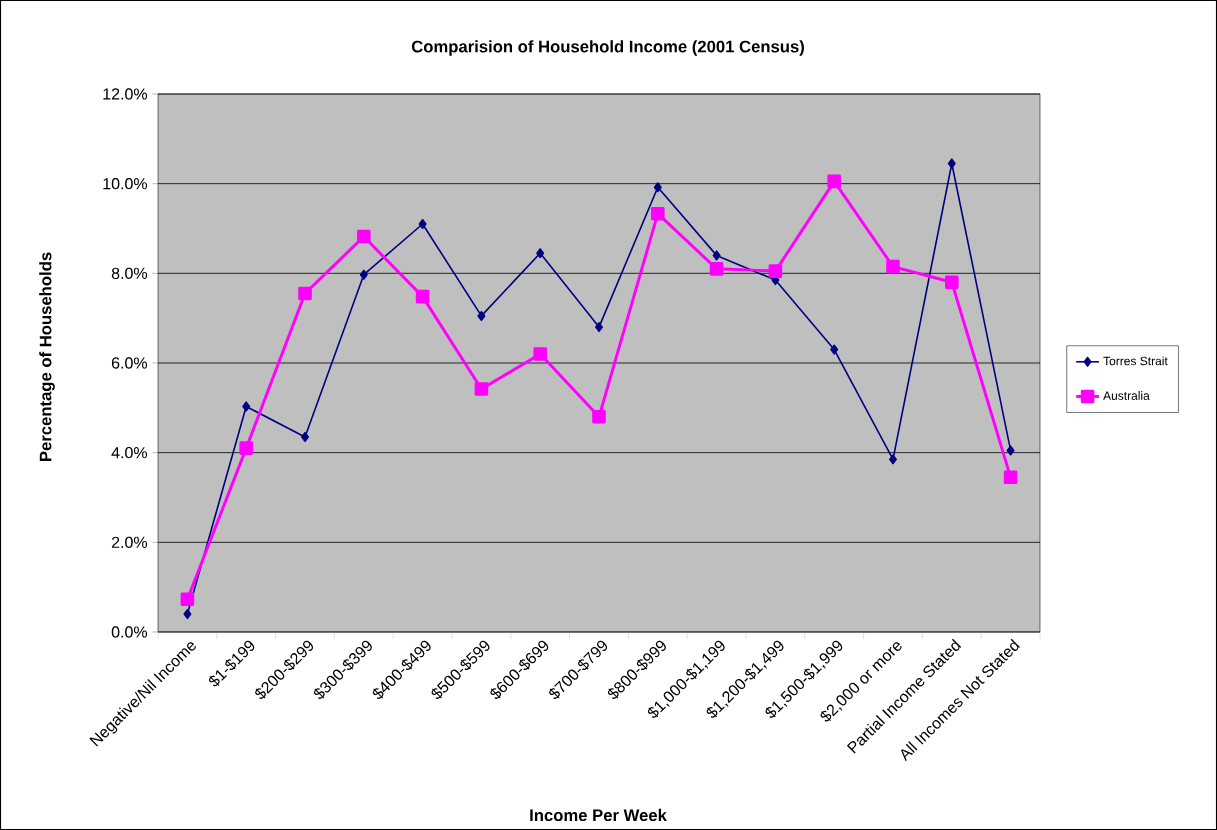 Image resolution: width=1217 pixels, height=830 pixels. Describe the element at coordinates (47, 356) in the screenshot. I see `y-axis-title: Percentage of Households` at that location.